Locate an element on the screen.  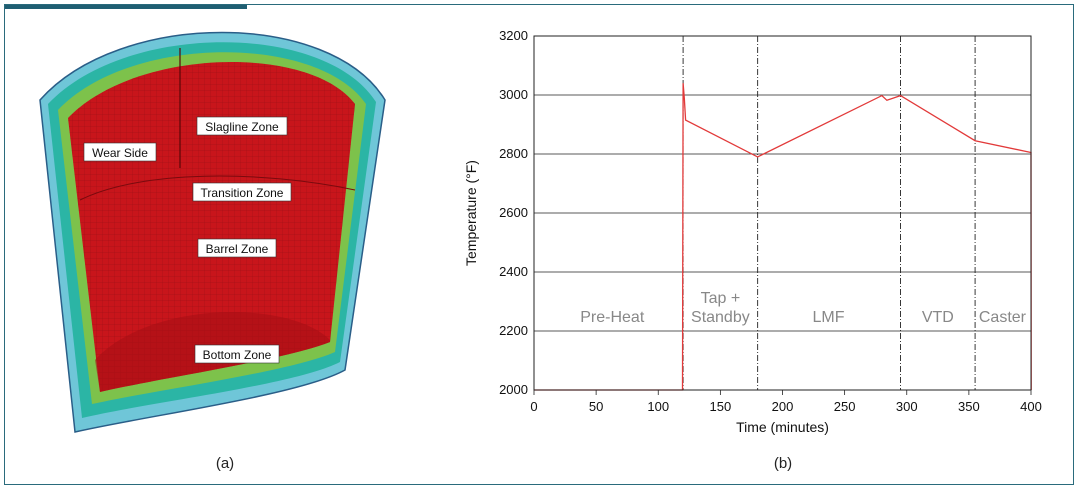
label-transition-zone: Transition Zone is located at coordinates (242, 192).